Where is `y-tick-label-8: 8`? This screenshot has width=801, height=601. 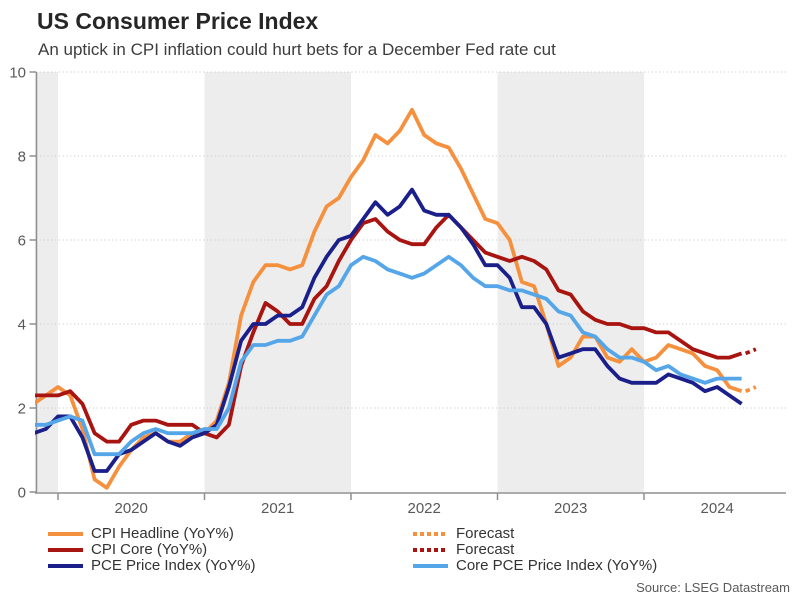
y-tick-label-8: 8 is located at coordinates (22, 157).